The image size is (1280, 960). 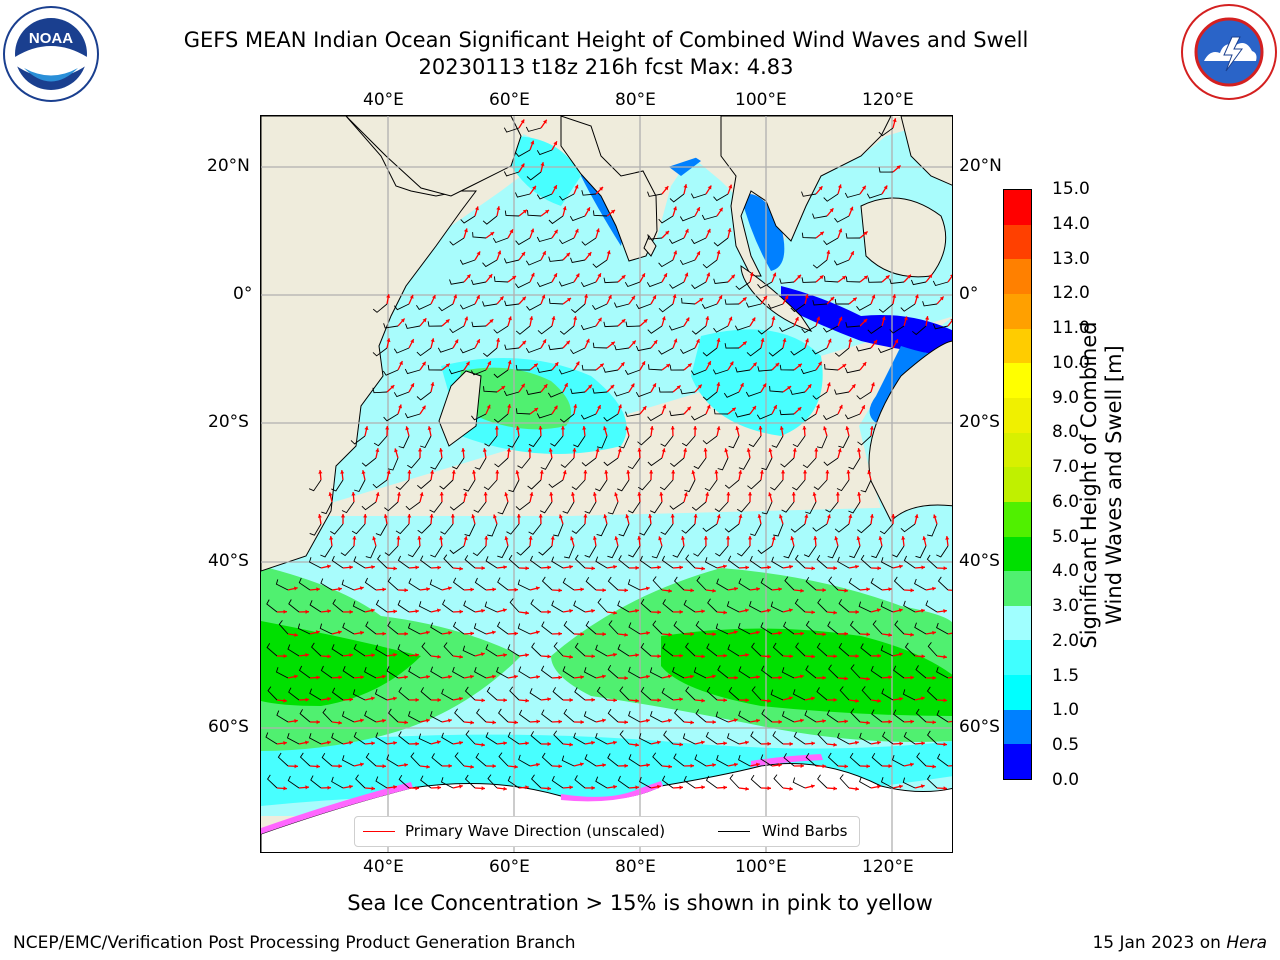 I want to click on colorbar-segment, so click(x=1017, y=554).